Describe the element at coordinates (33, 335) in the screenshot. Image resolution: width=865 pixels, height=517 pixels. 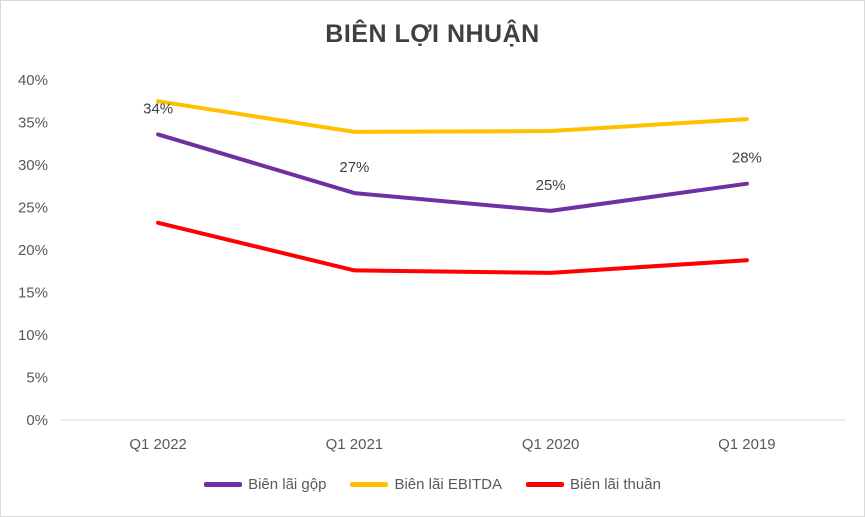
I see `y-tick-label: 10%` at that location.